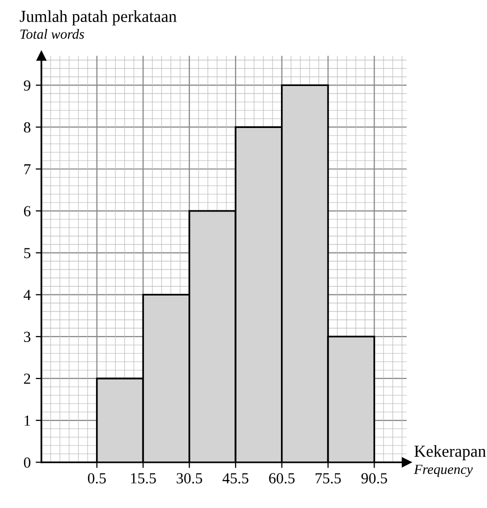  Describe the element at coordinates (450, 461) in the screenshot. I see `x-axis-title: Kekerapan Frequency` at that location.